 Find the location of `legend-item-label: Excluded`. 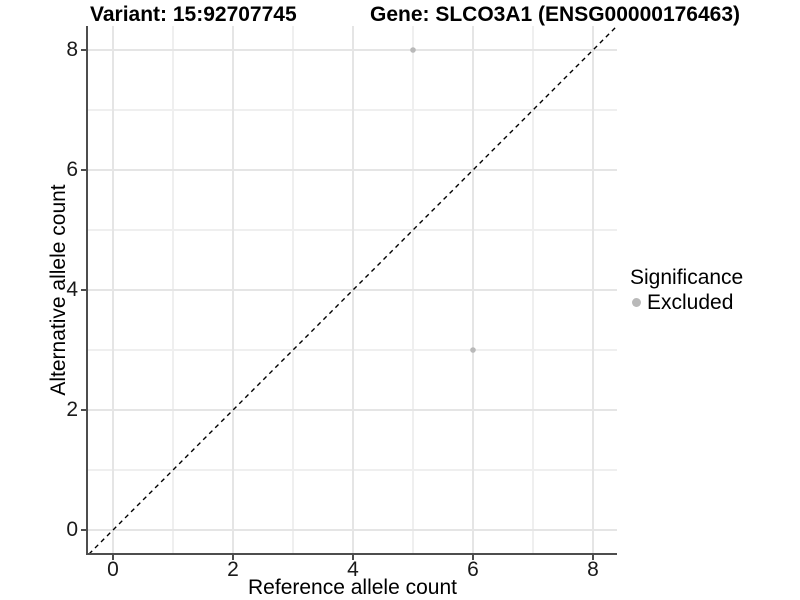

legend-item-label: Excluded is located at coordinates (690, 302).